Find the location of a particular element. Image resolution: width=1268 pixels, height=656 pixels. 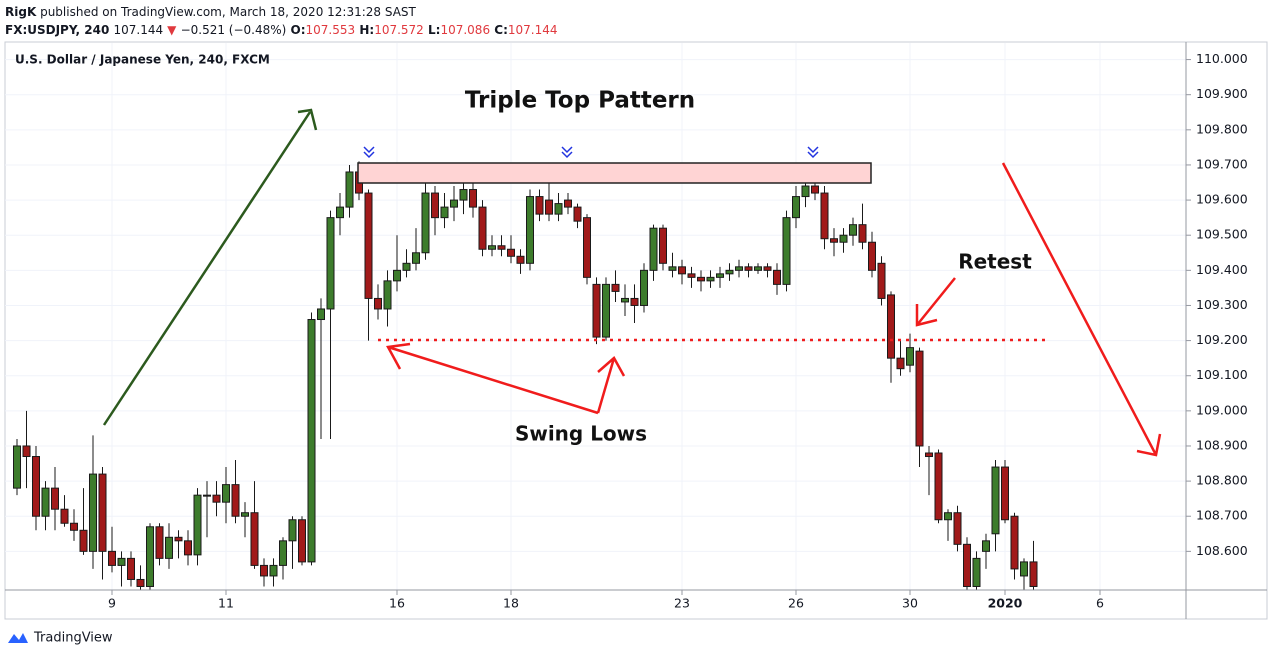

y-tick-label: 109.700 is located at coordinates (1222, 163).